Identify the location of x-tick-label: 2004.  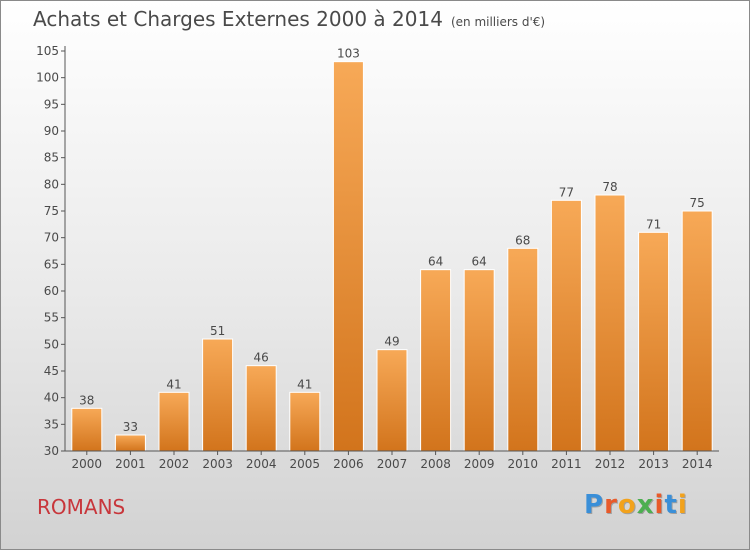
(261, 464).